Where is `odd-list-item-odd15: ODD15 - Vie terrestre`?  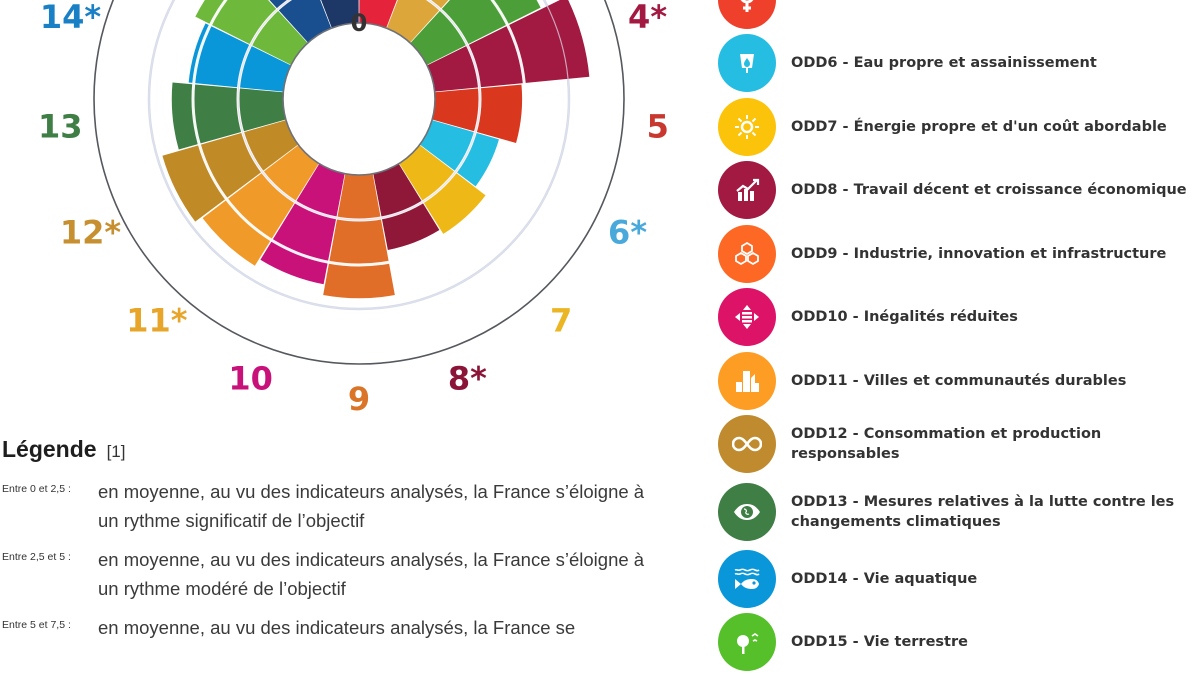 odd-list-item-odd15: ODD15 - Vie terrestre is located at coordinates (959, 642).